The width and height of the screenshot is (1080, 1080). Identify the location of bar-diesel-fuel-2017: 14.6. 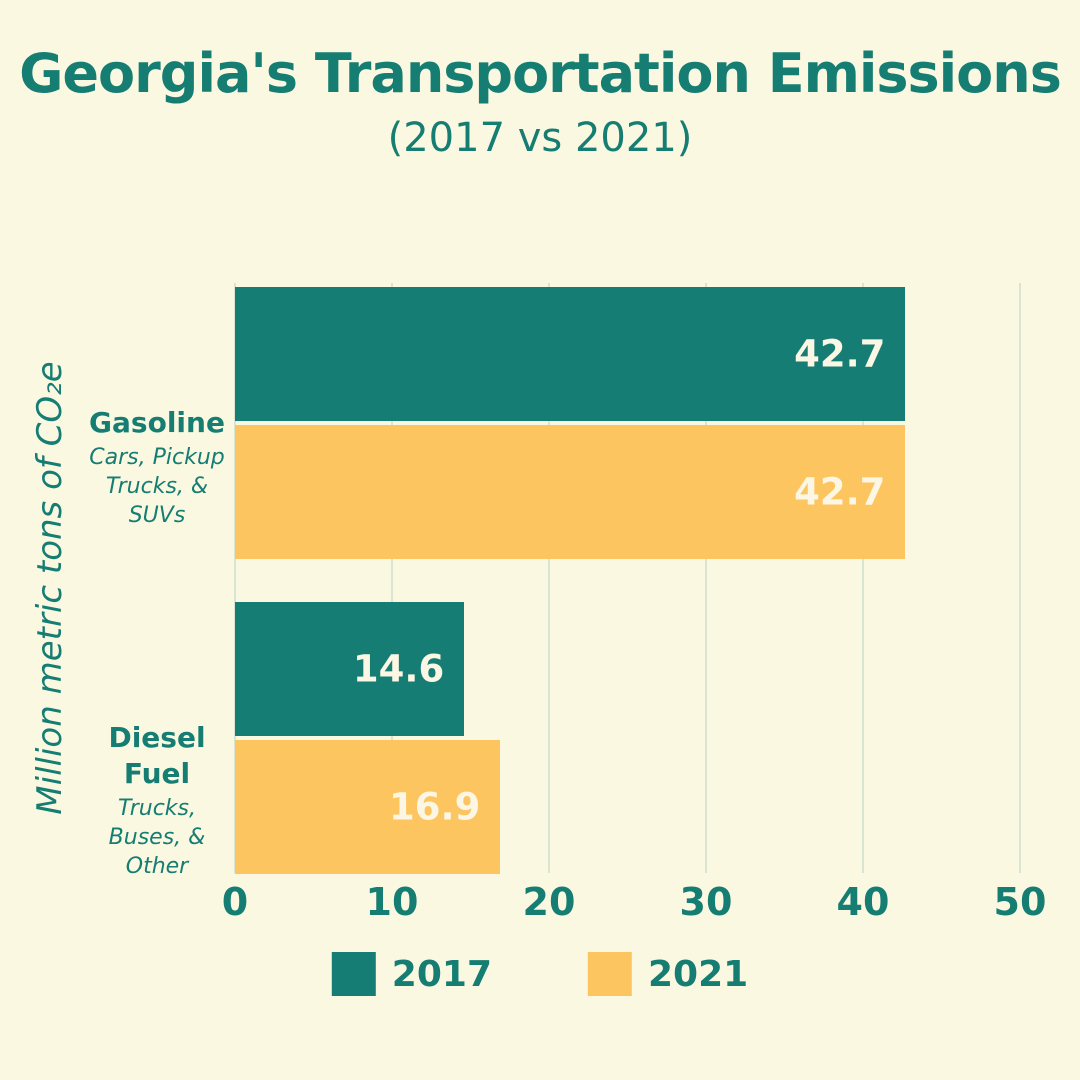
(350, 669).